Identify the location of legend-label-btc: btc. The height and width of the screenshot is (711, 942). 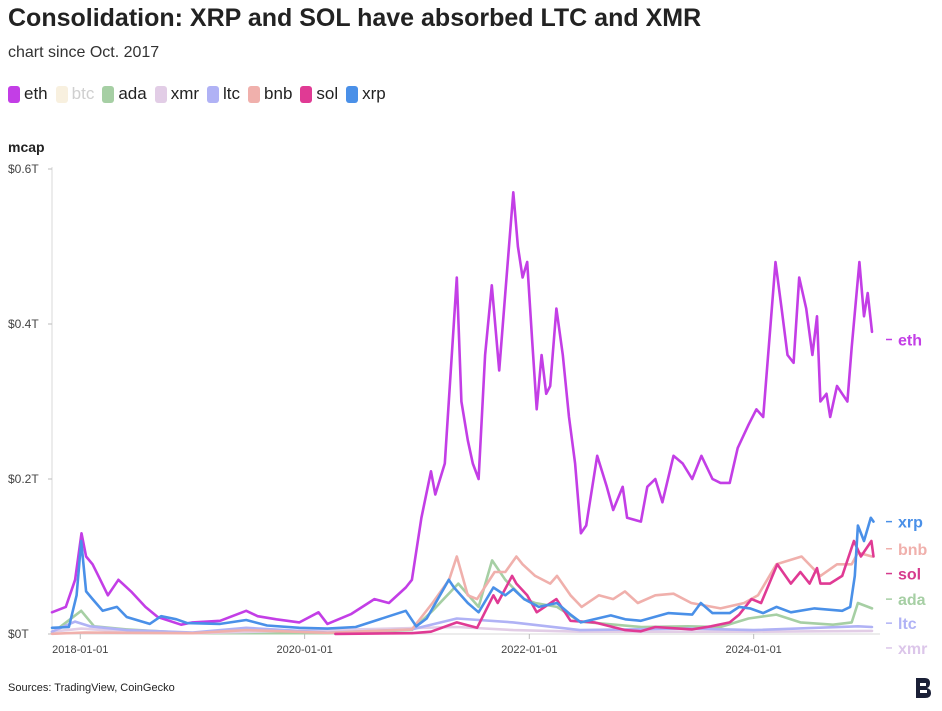
(83, 93).